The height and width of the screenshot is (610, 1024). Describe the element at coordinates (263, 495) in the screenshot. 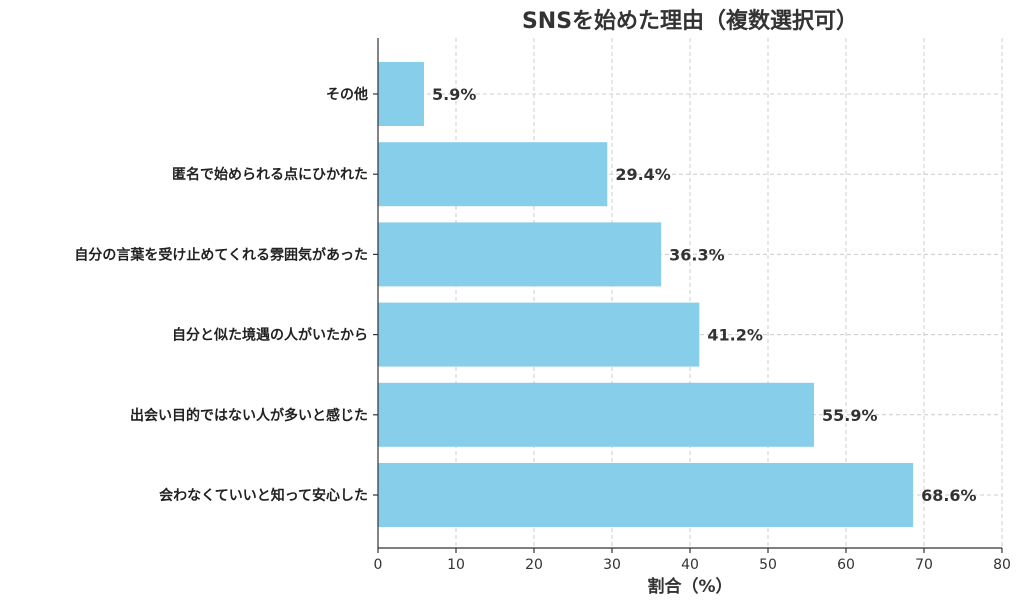

I see `category-label: 会わなくていいと知って安心した` at that location.